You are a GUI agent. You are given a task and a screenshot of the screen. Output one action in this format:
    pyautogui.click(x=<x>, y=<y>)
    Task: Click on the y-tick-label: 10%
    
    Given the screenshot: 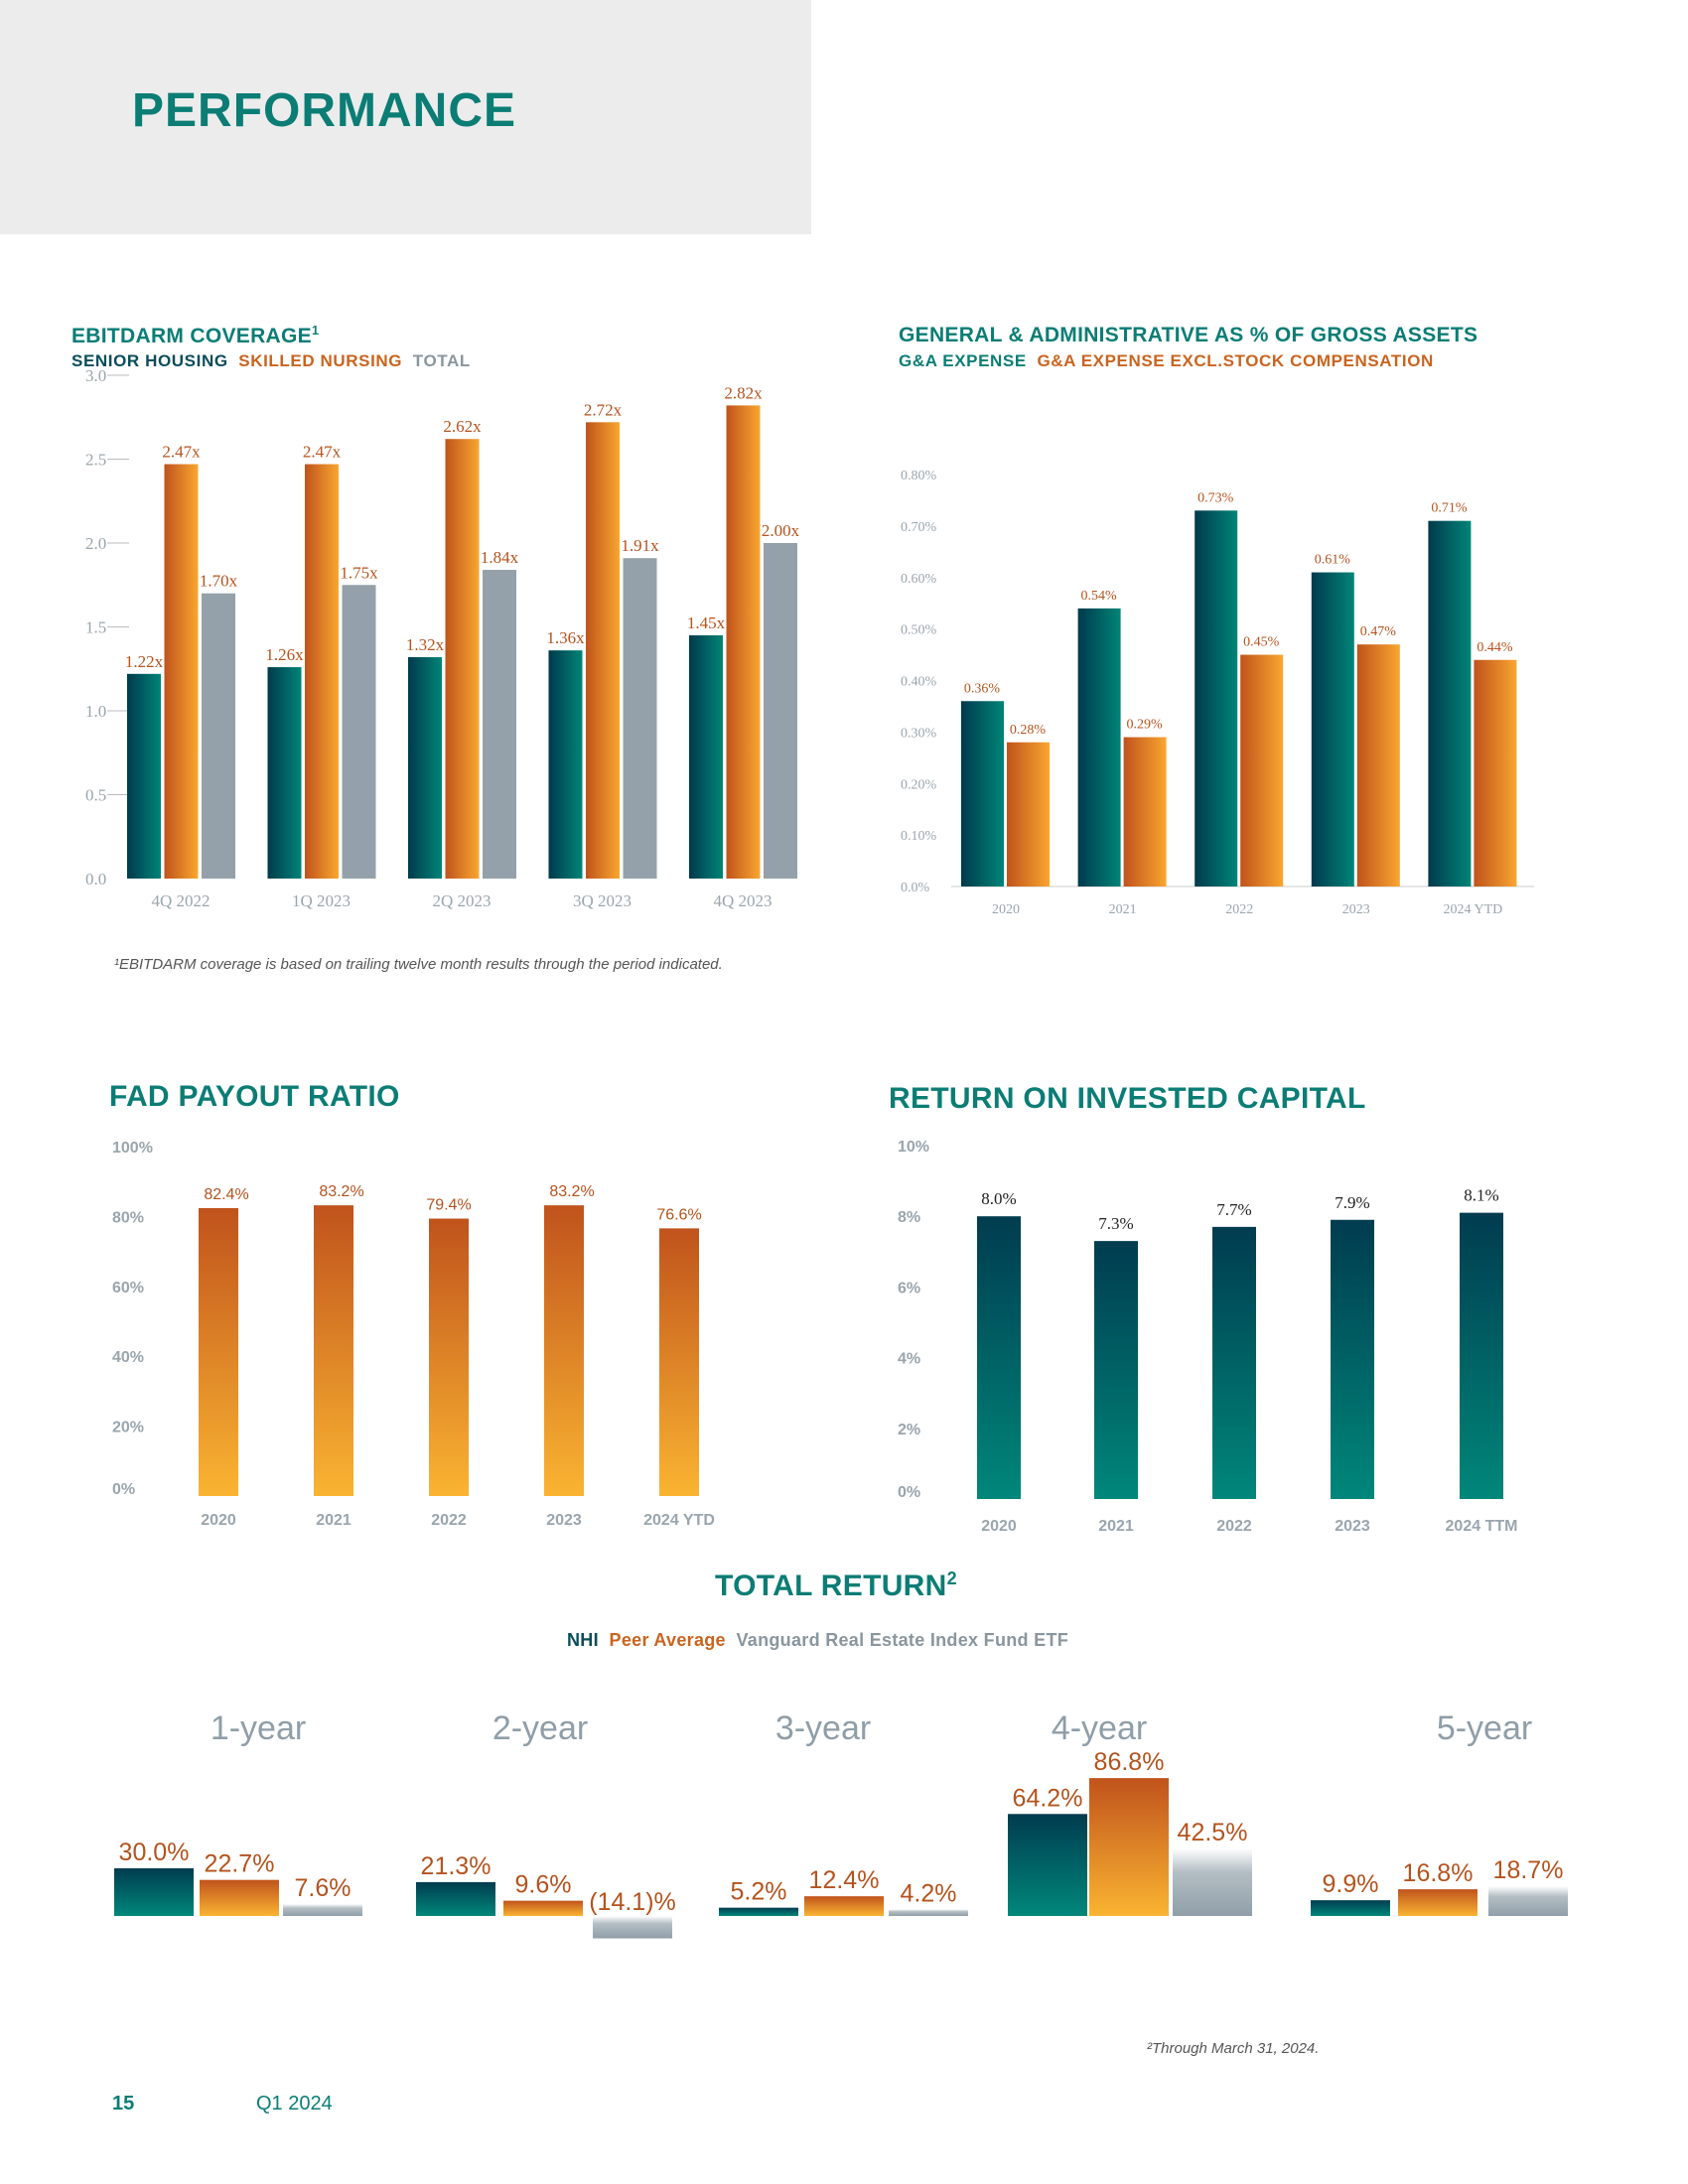 What is the action you would take?
    pyautogui.click(x=913, y=1147)
    